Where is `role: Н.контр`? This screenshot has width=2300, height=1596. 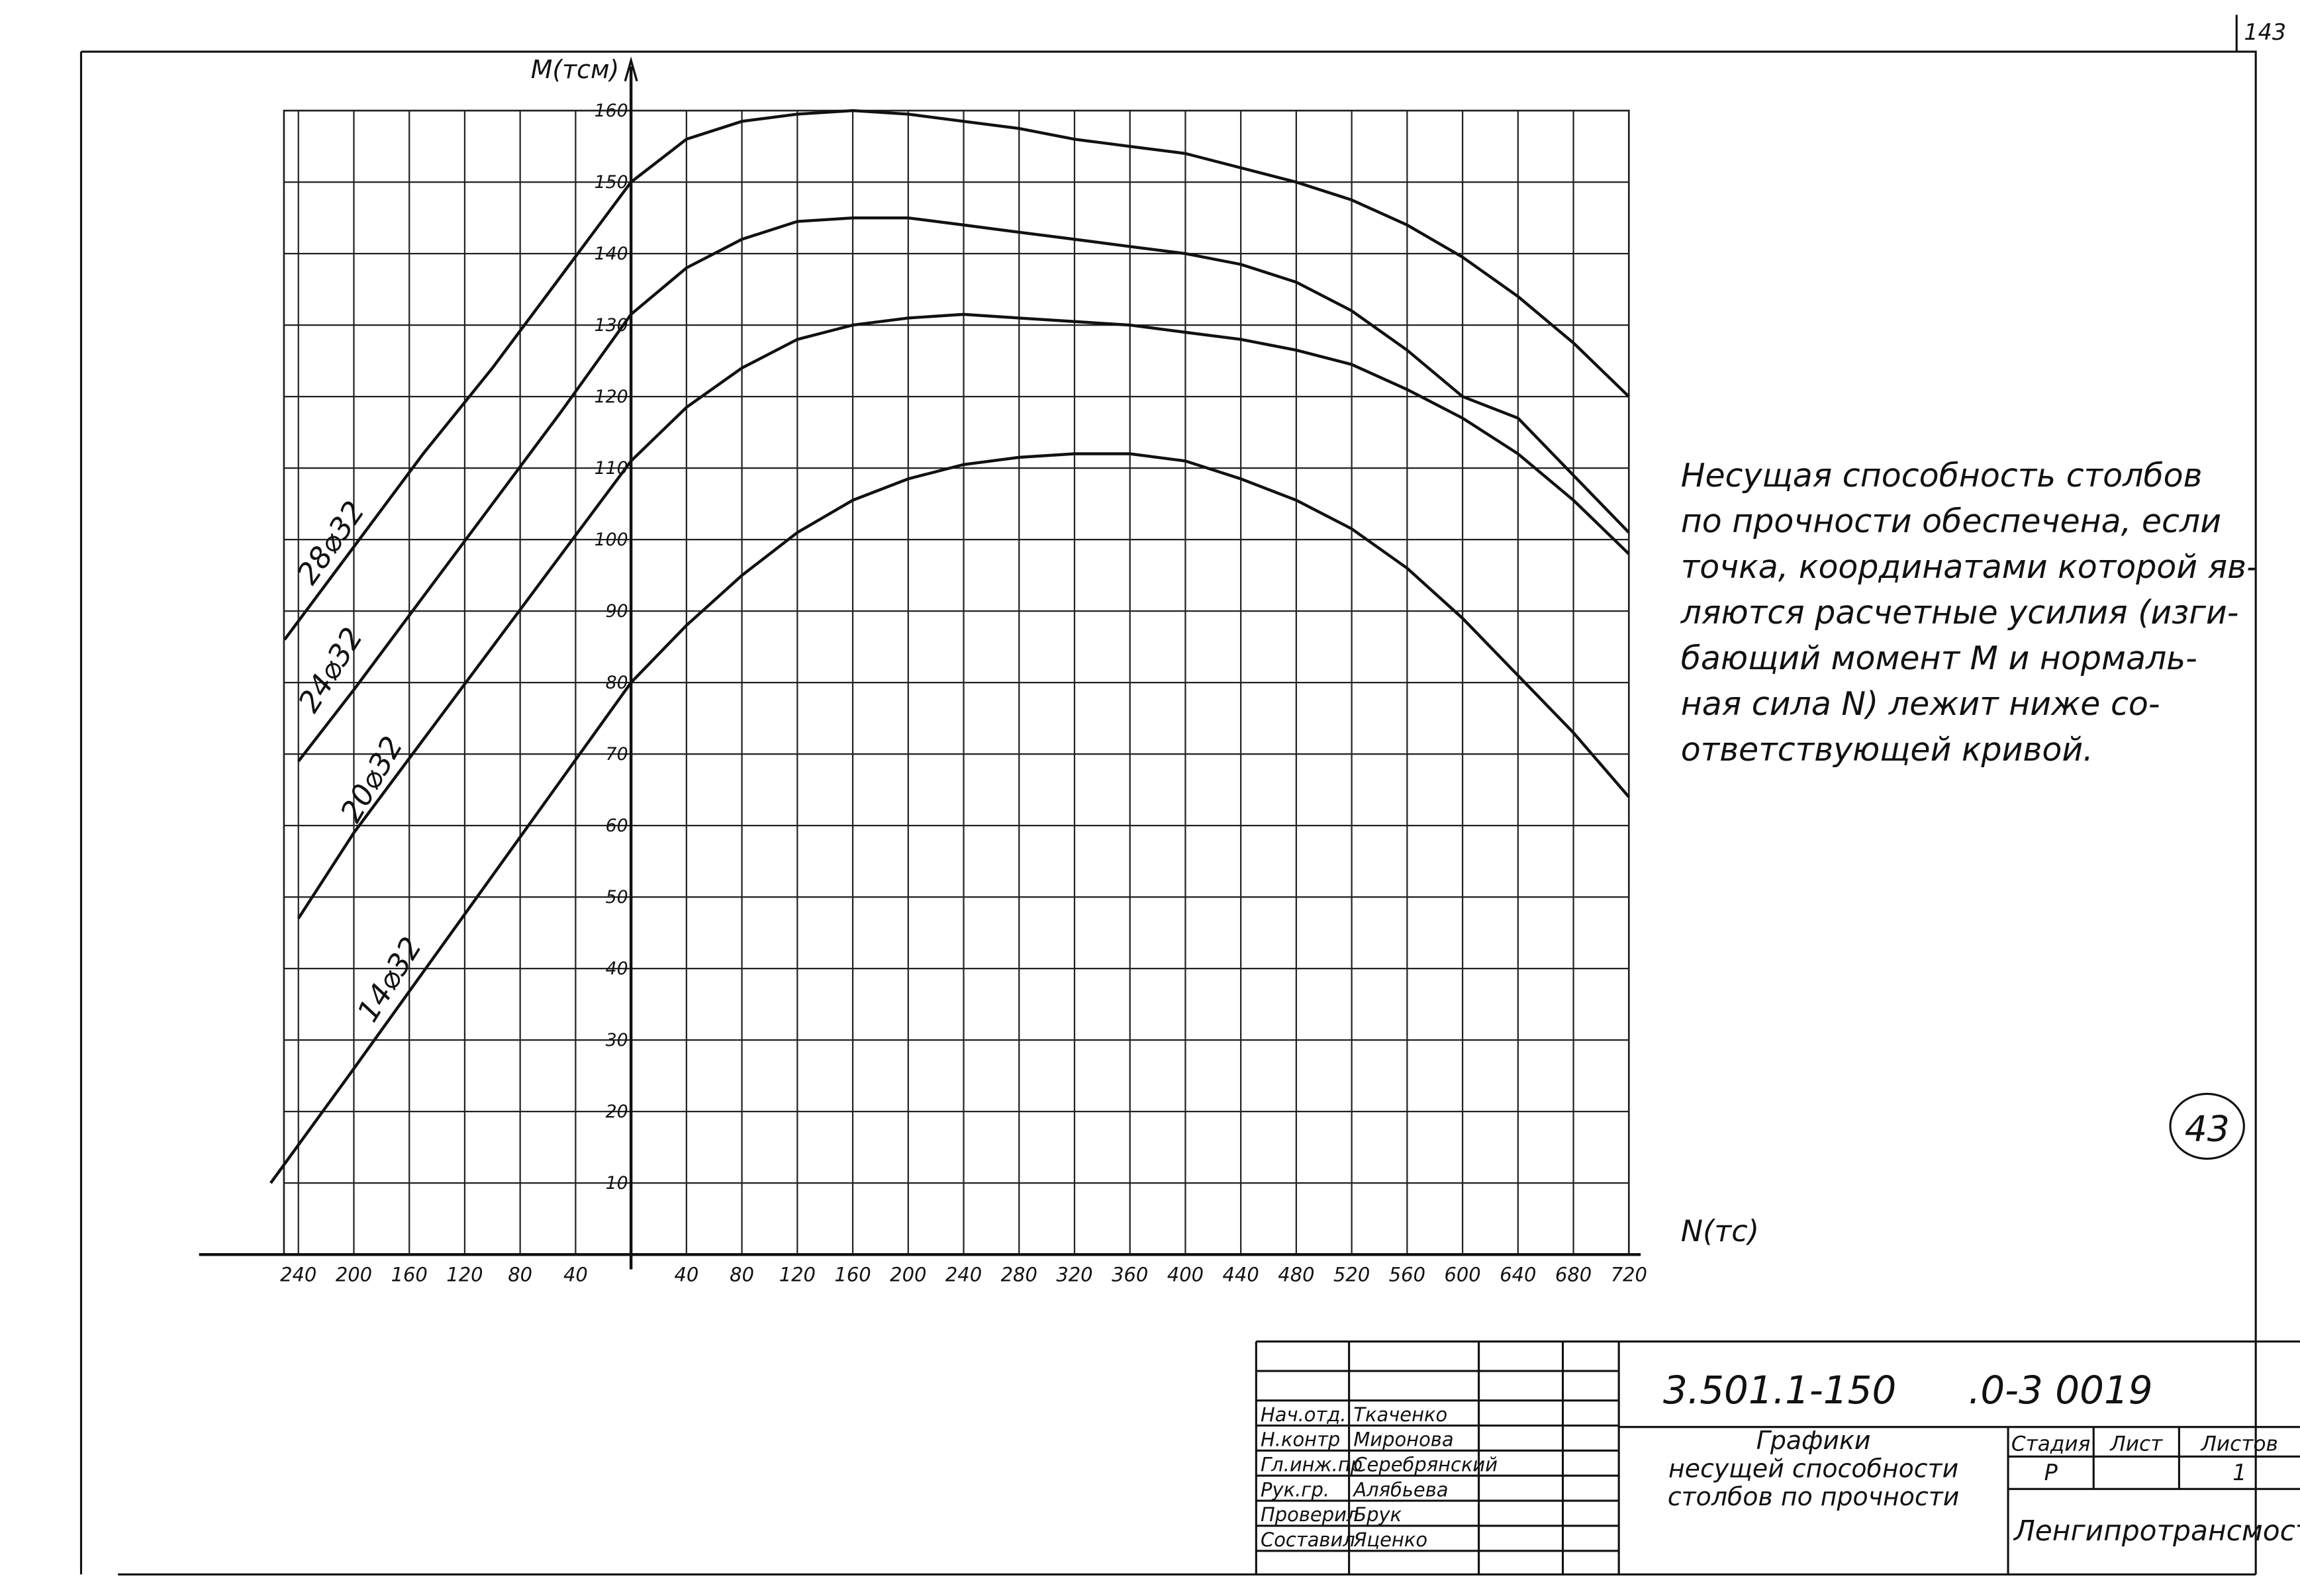 role: Н.контр is located at coordinates (1300, 1440).